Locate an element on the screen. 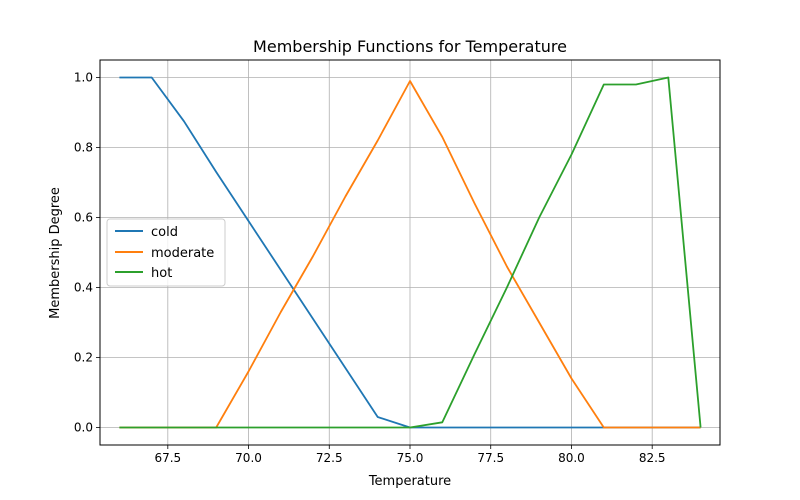  x-tick-label: 82.5 is located at coordinates (652, 458).